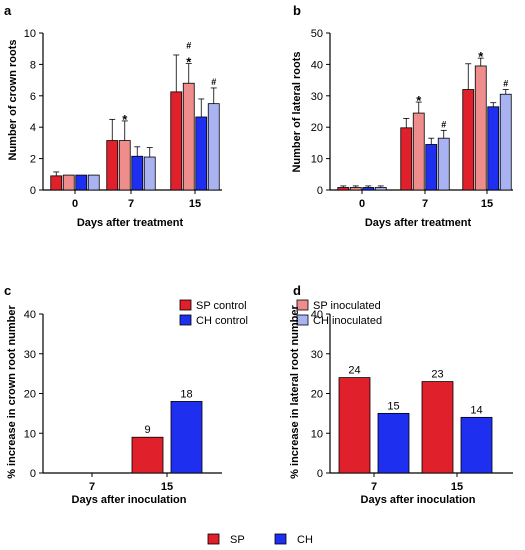  I want to click on data-label: 9, so click(147, 430).